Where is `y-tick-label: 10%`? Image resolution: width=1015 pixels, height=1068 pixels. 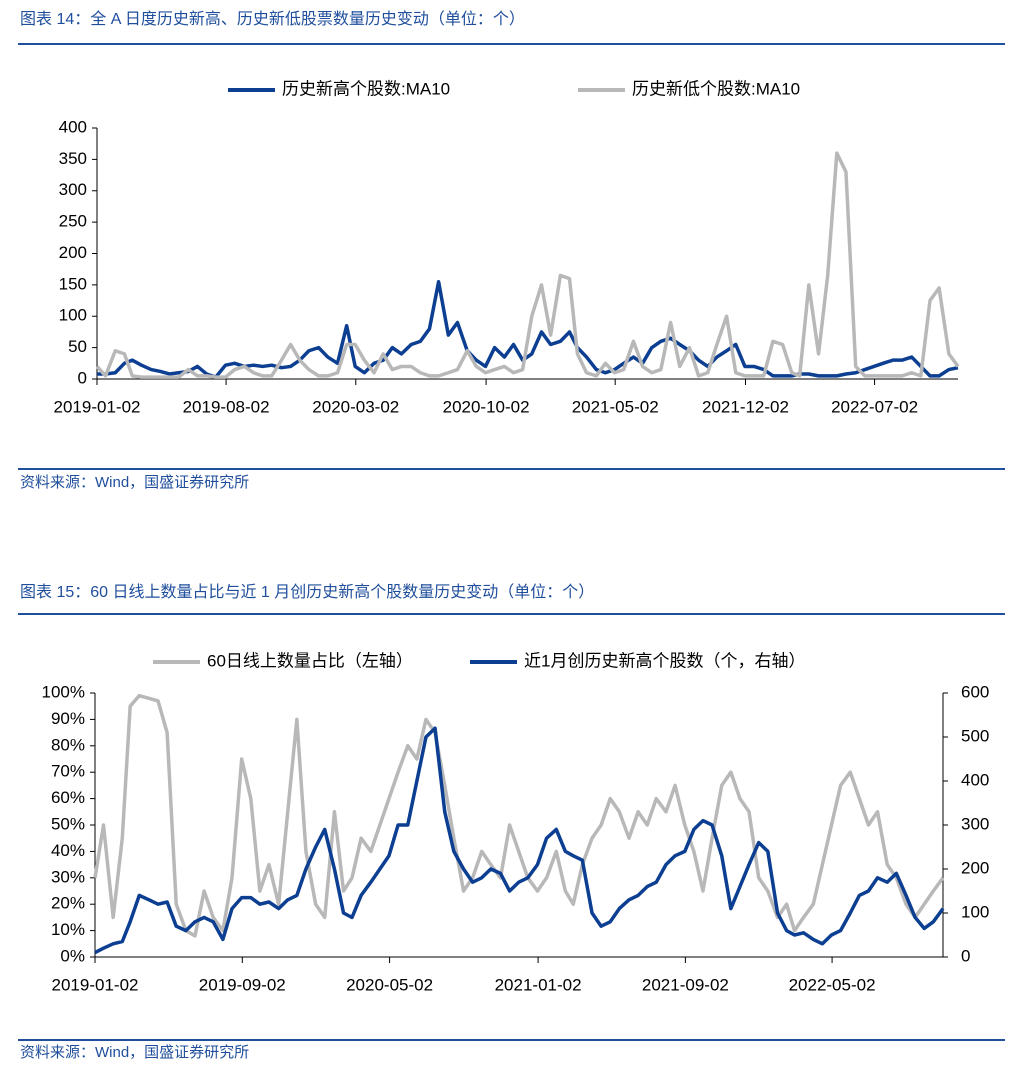 y-tick-label: 10% is located at coordinates (68, 929).